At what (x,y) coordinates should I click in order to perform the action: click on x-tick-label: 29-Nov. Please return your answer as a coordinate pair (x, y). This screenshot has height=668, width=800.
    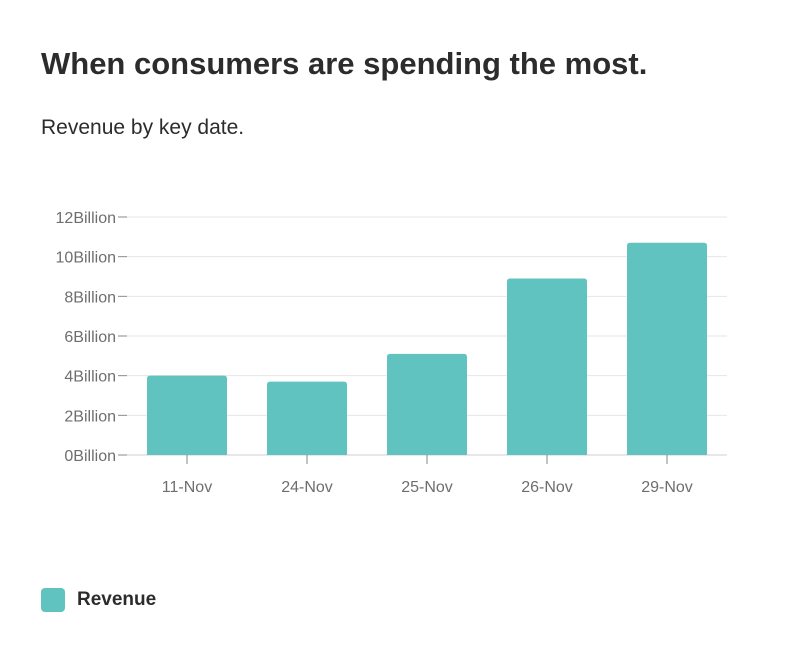
    Looking at the image, I should click on (667, 487).